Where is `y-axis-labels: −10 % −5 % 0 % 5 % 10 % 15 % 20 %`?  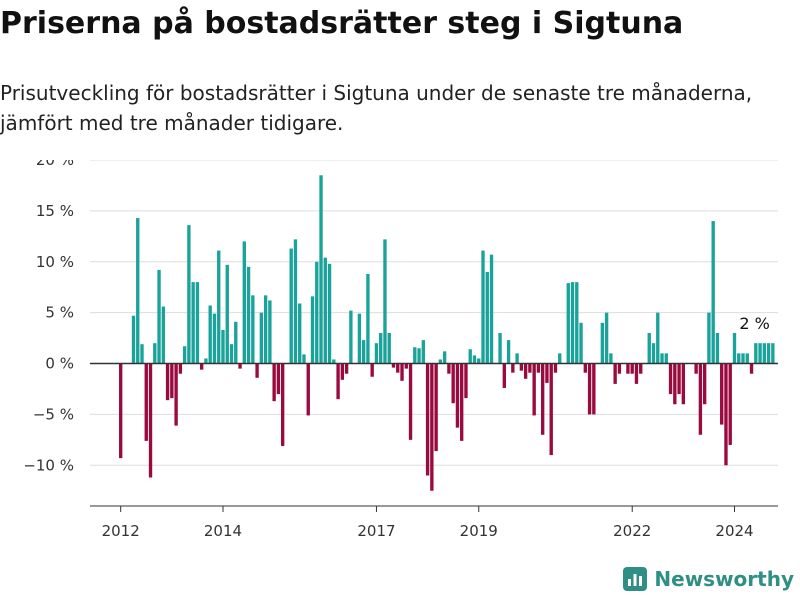 y-axis-labels: −10 % −5 % 0 % 5 % 10 % 15 % 20 % is located at coordinates (48, 317).